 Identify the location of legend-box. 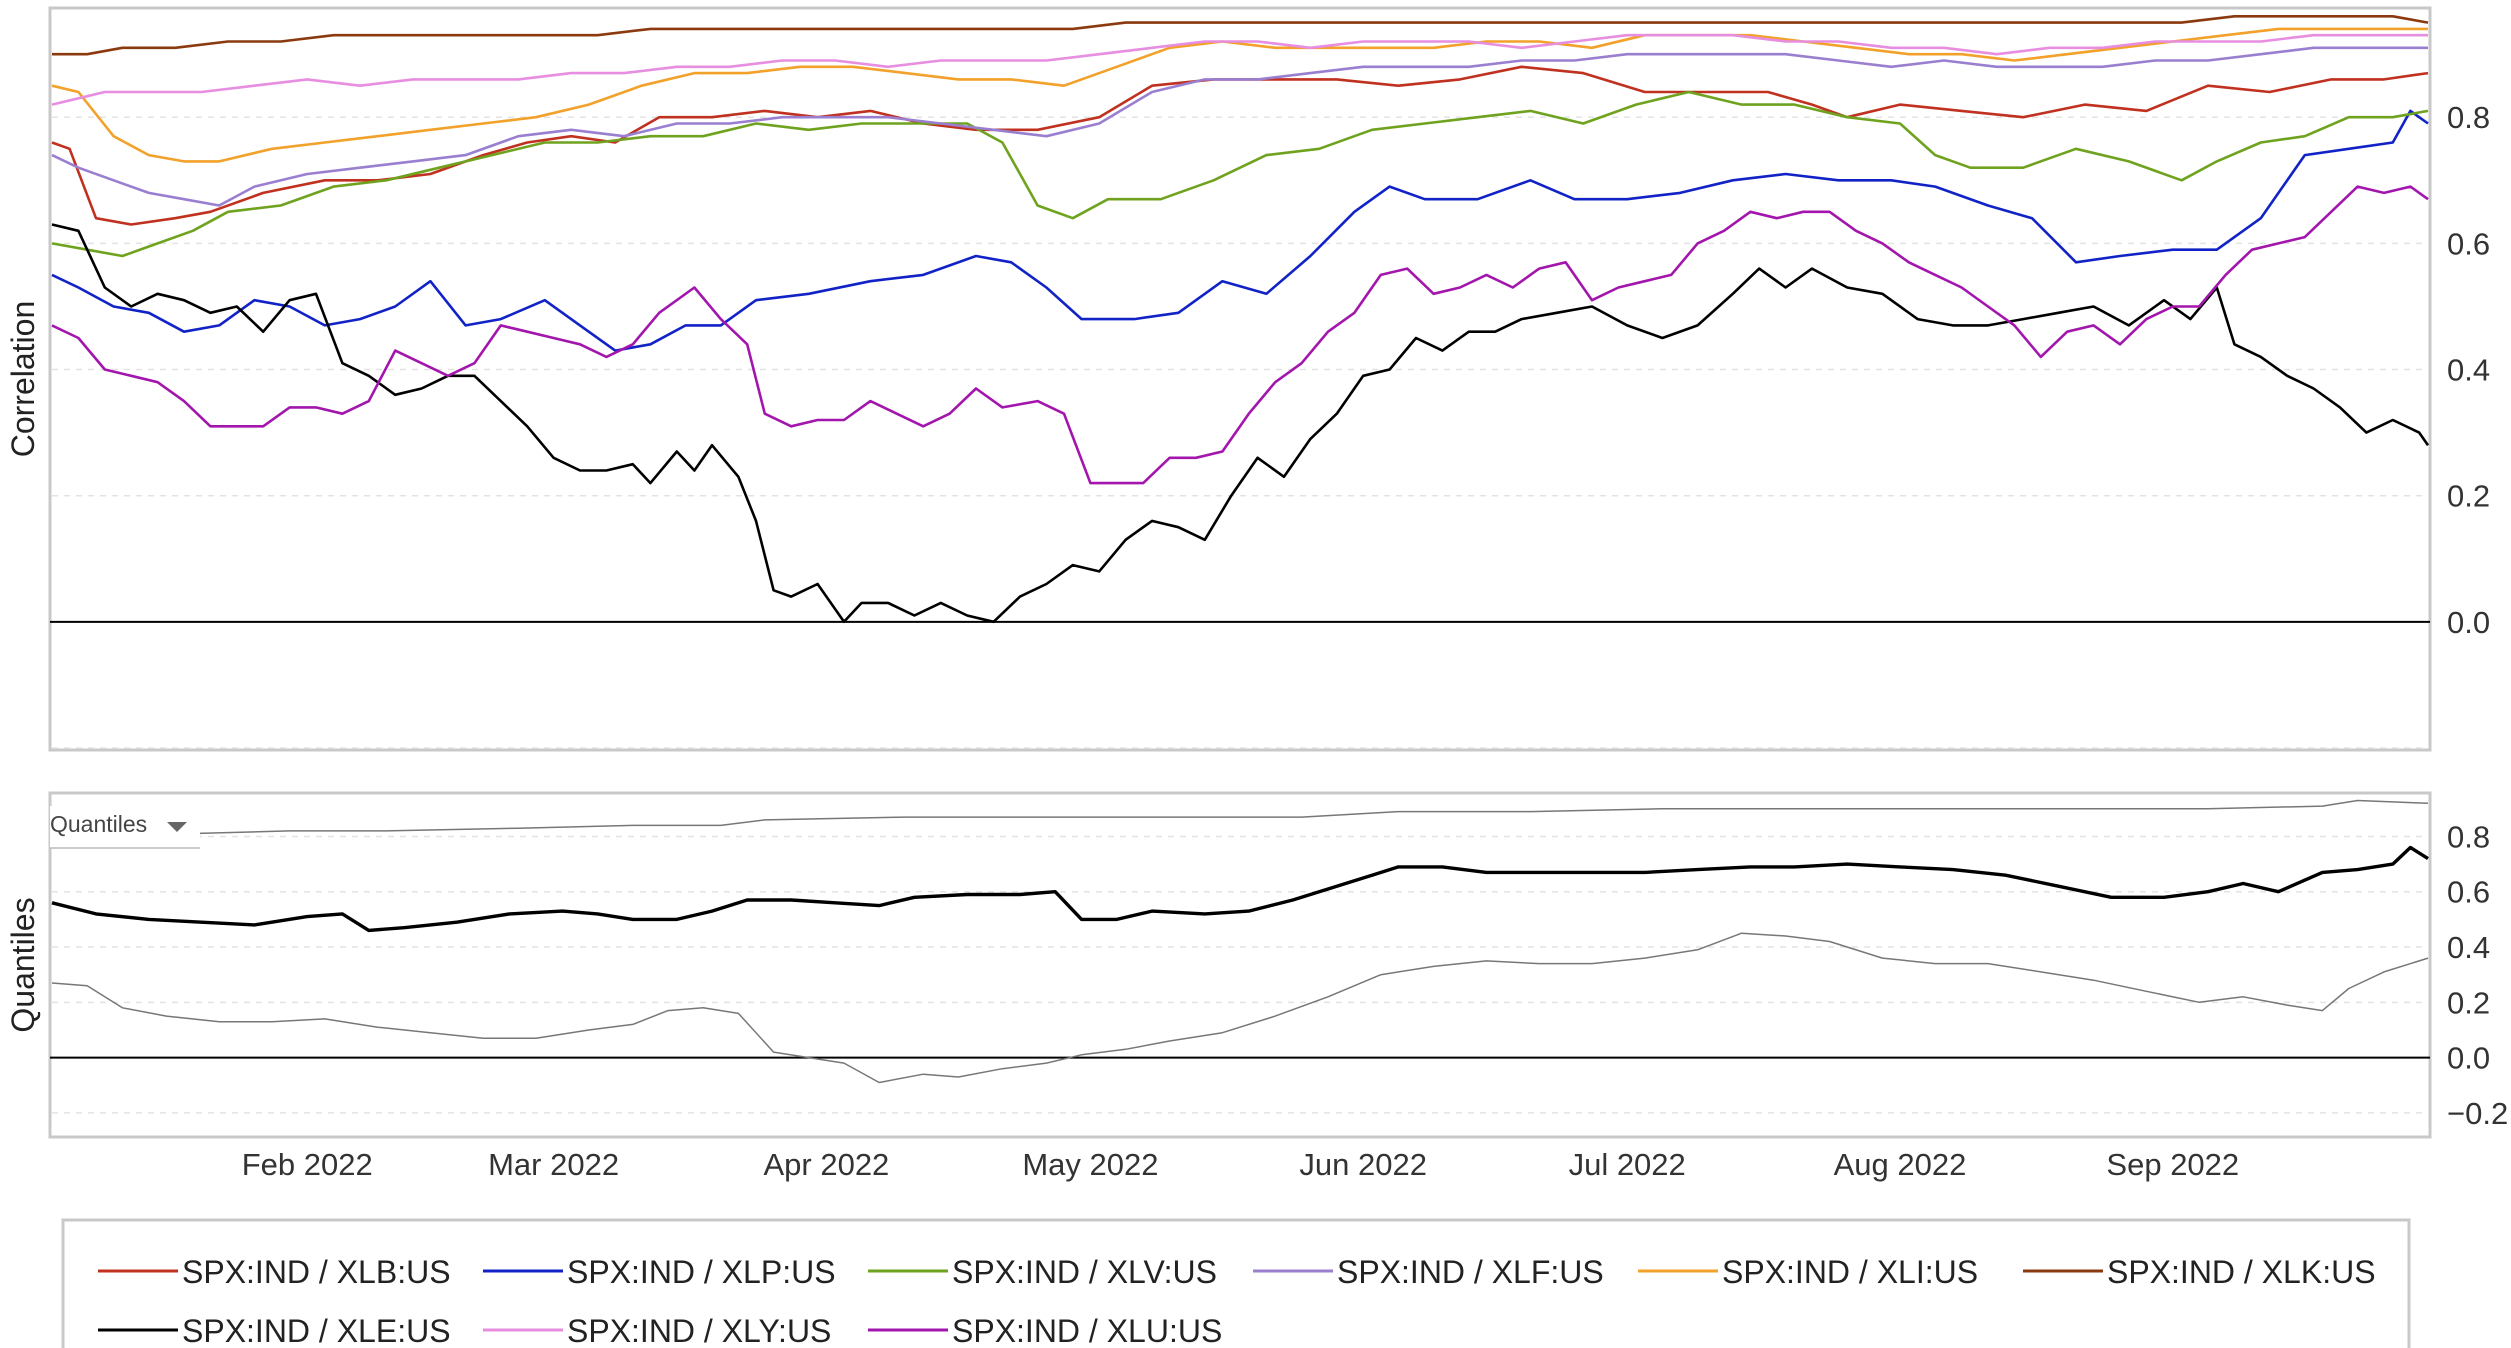
(1236, 1283).